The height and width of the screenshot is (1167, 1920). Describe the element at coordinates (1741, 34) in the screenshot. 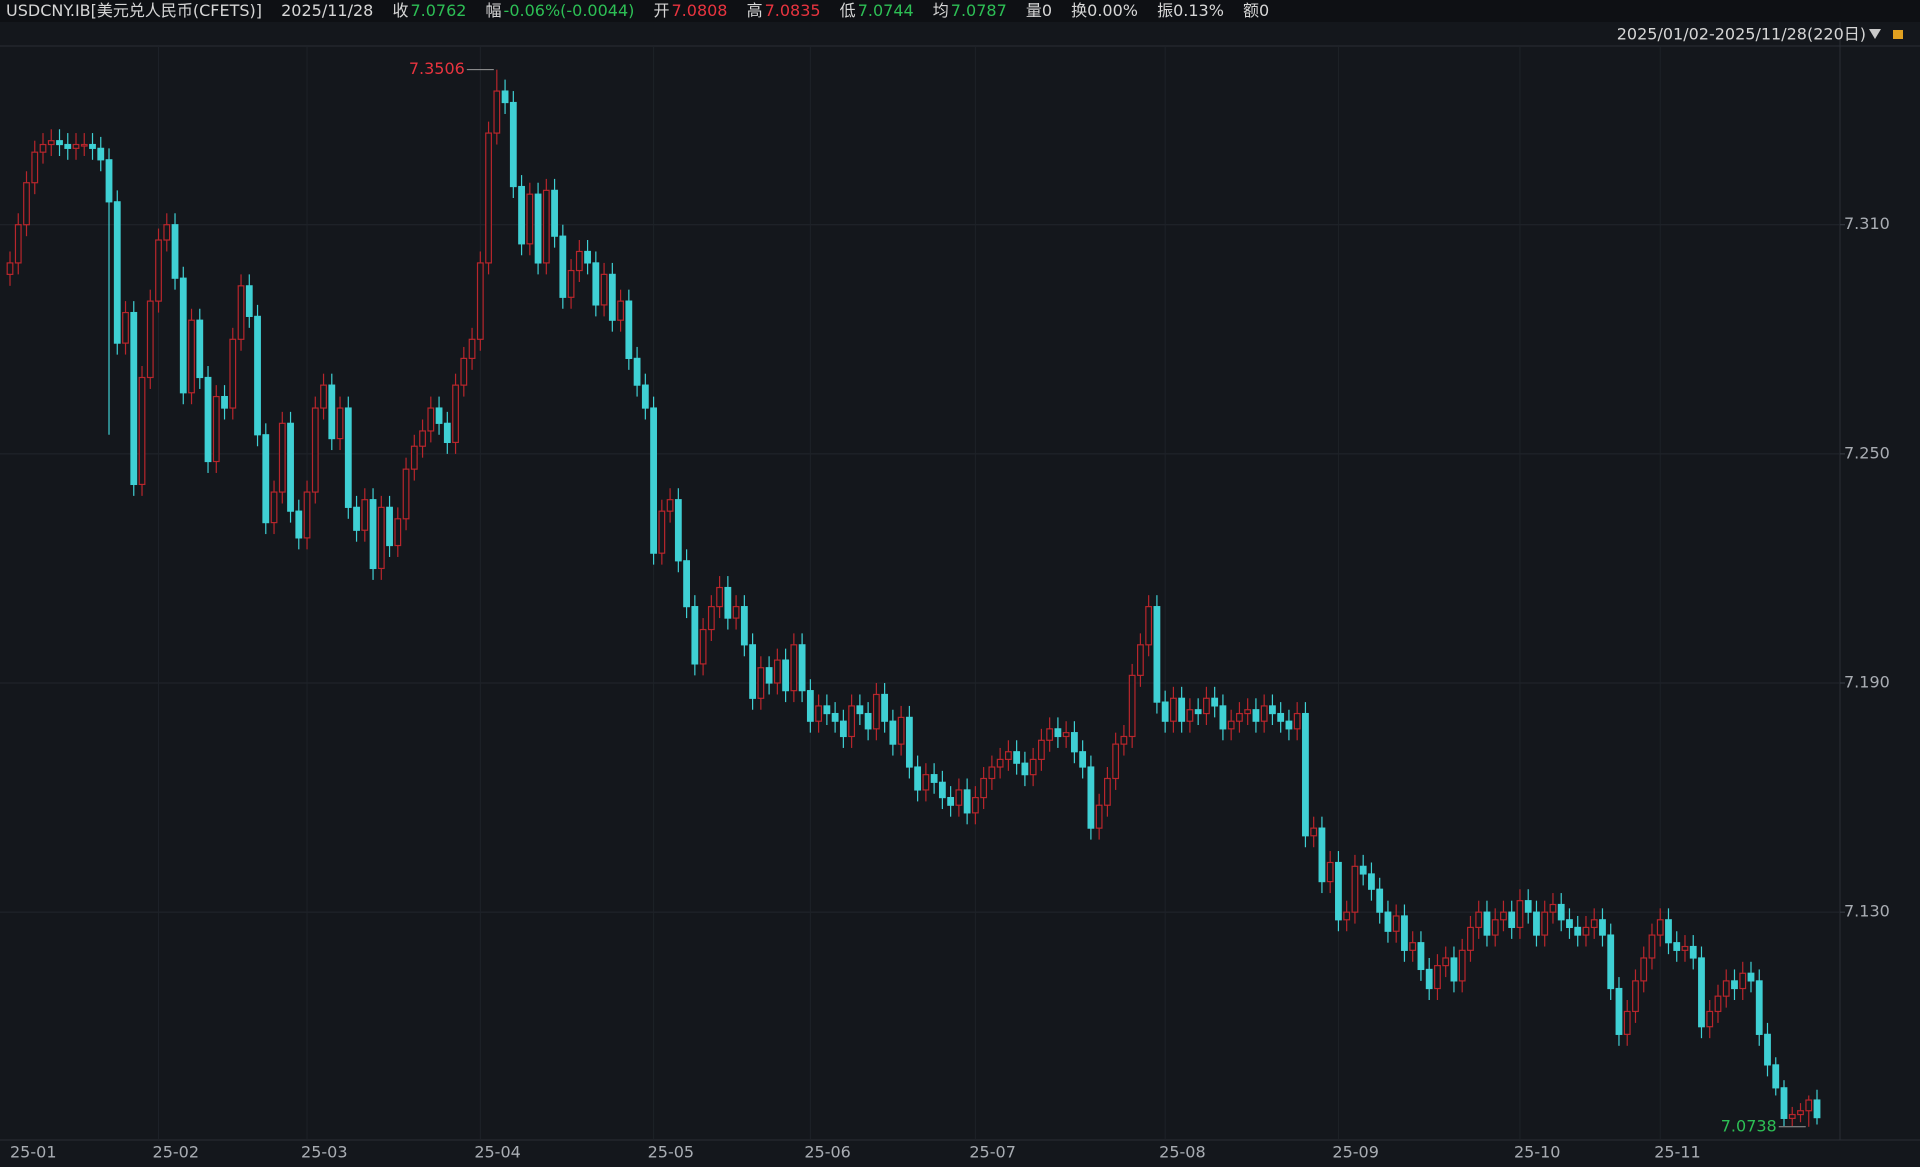

I see `date-range: 2025/01/02-2025/11/28(220日)` at that location.